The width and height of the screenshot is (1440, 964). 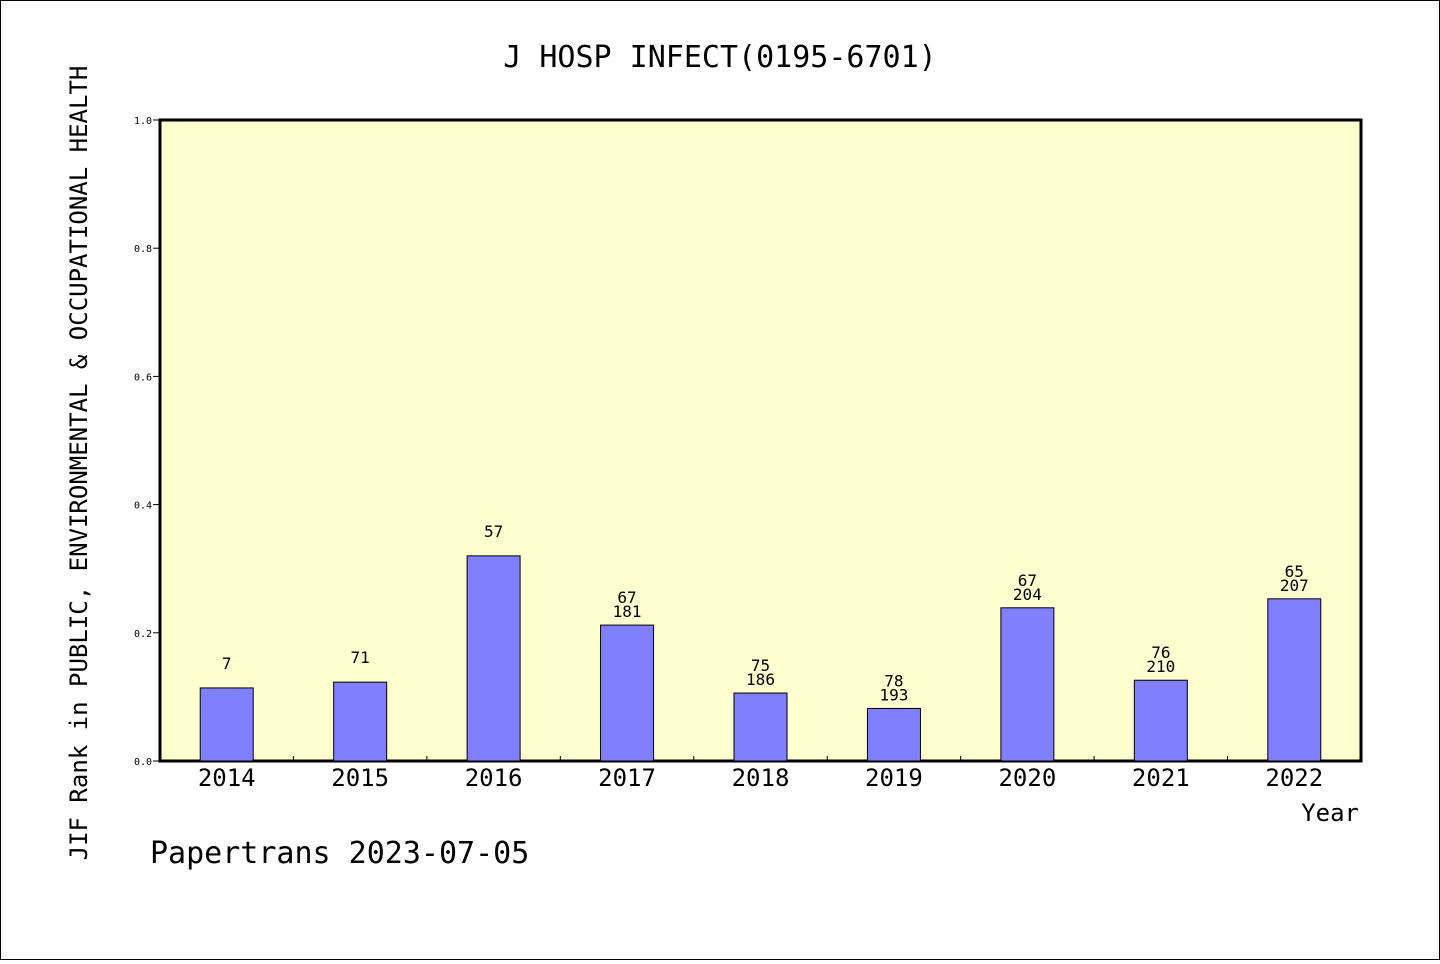 I want to click on bar-2022, so click(x=1294, y=680).